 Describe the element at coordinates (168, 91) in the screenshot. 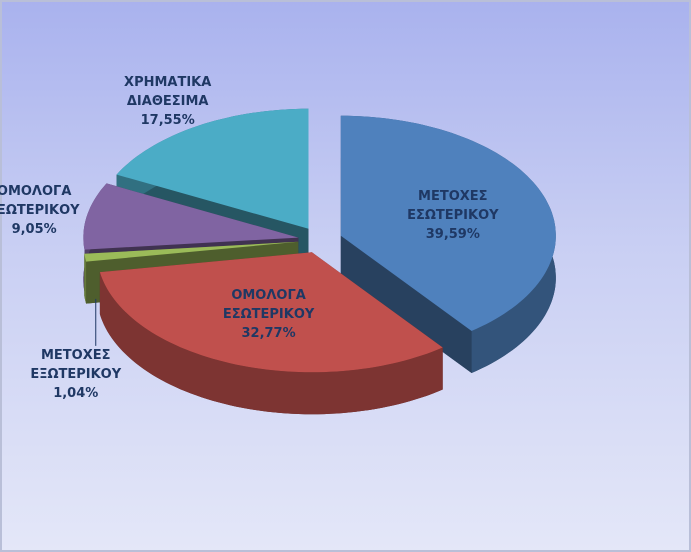

I see `category-name: ΧΡΗΜΑΤΙΚΑ ΔΙΑΘΕΣΙΜΑ` at that location.